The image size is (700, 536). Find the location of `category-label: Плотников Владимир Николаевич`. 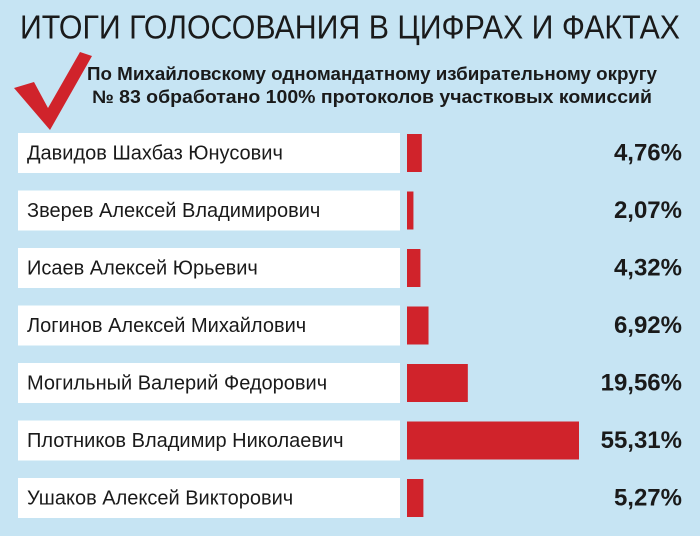

category-label: Плотников Владимир Николаевич is located at coordinates (185, 441).